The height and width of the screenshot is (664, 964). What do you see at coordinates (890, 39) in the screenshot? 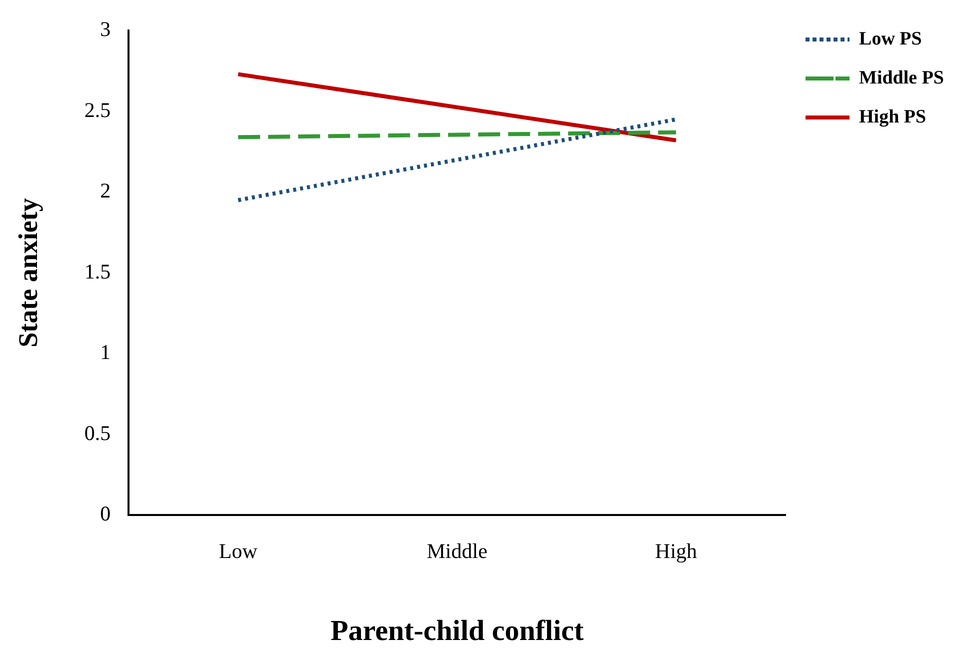
I see `legend-label: Low PS` at bounding box center [890, 39].